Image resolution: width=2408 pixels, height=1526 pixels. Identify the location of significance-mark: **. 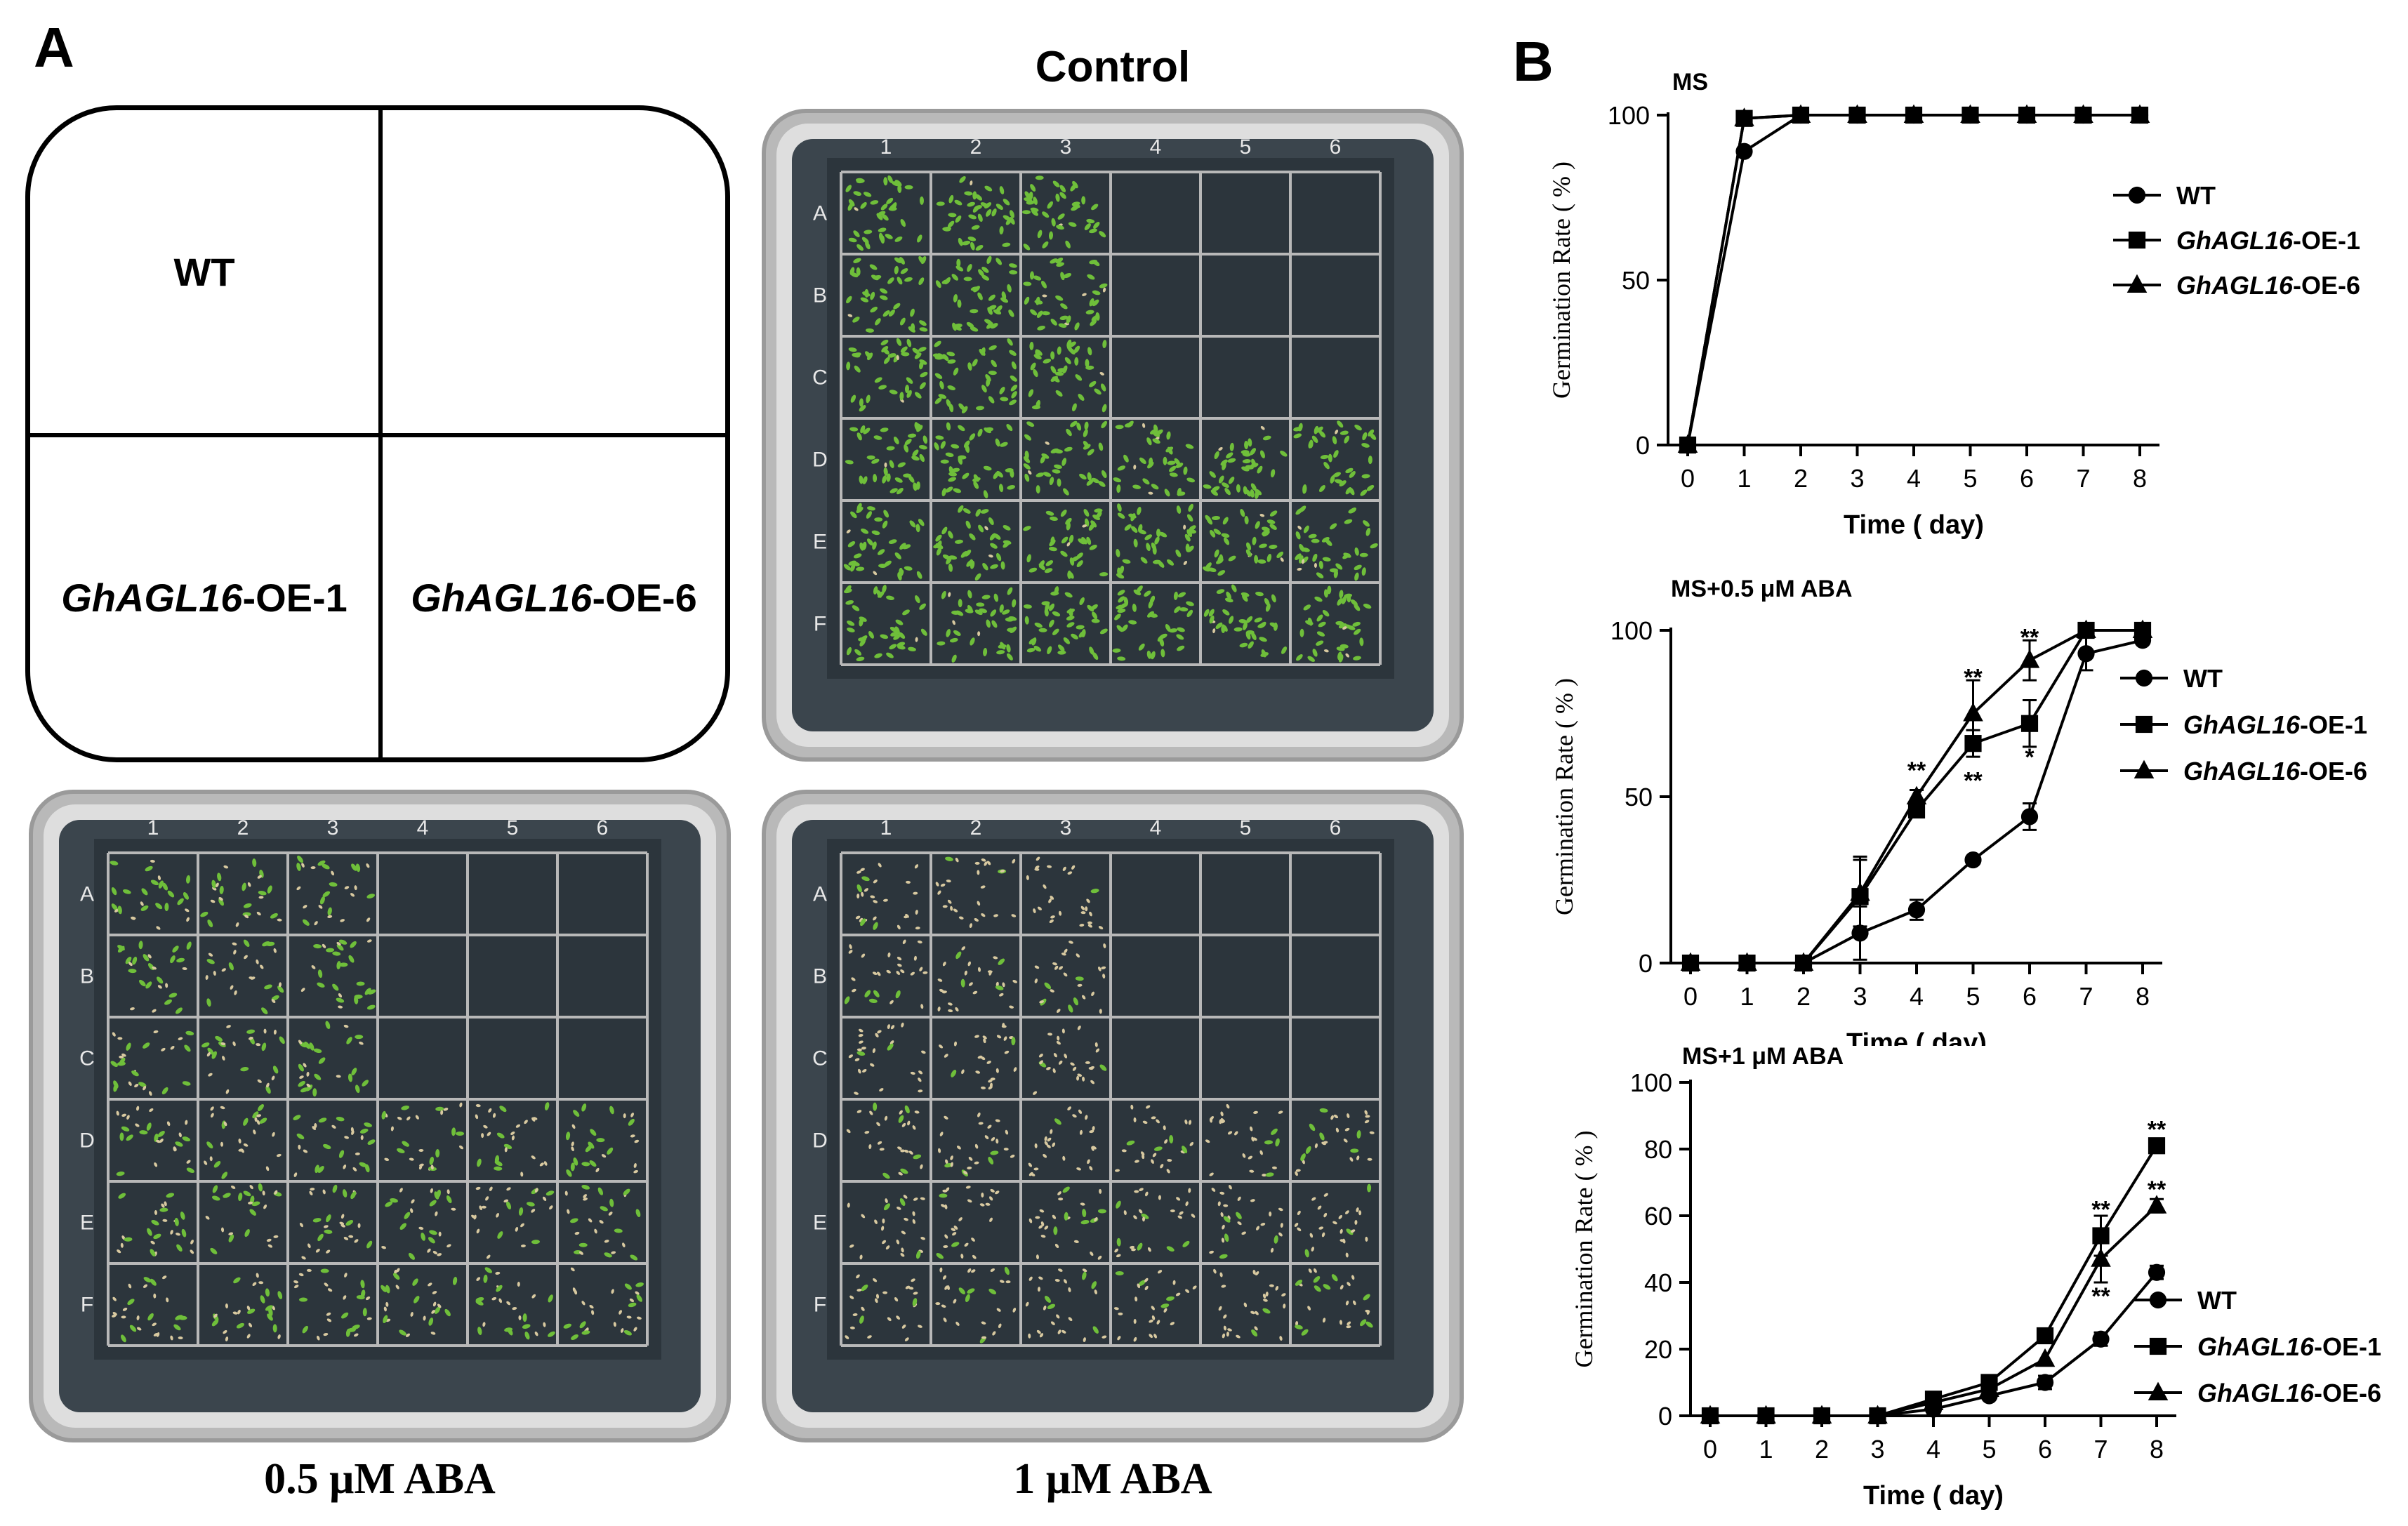
(2030, 637).